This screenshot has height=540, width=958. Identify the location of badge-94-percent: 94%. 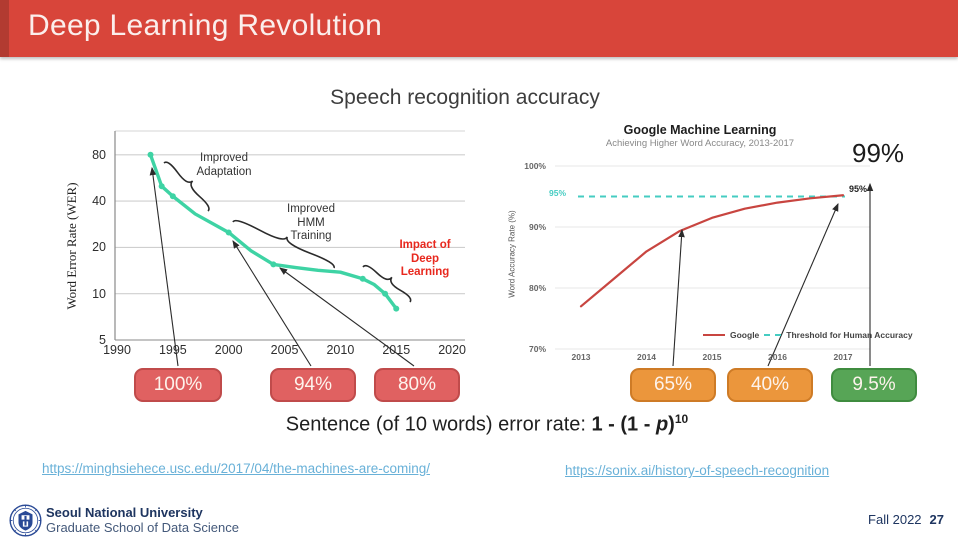
(313, 385).